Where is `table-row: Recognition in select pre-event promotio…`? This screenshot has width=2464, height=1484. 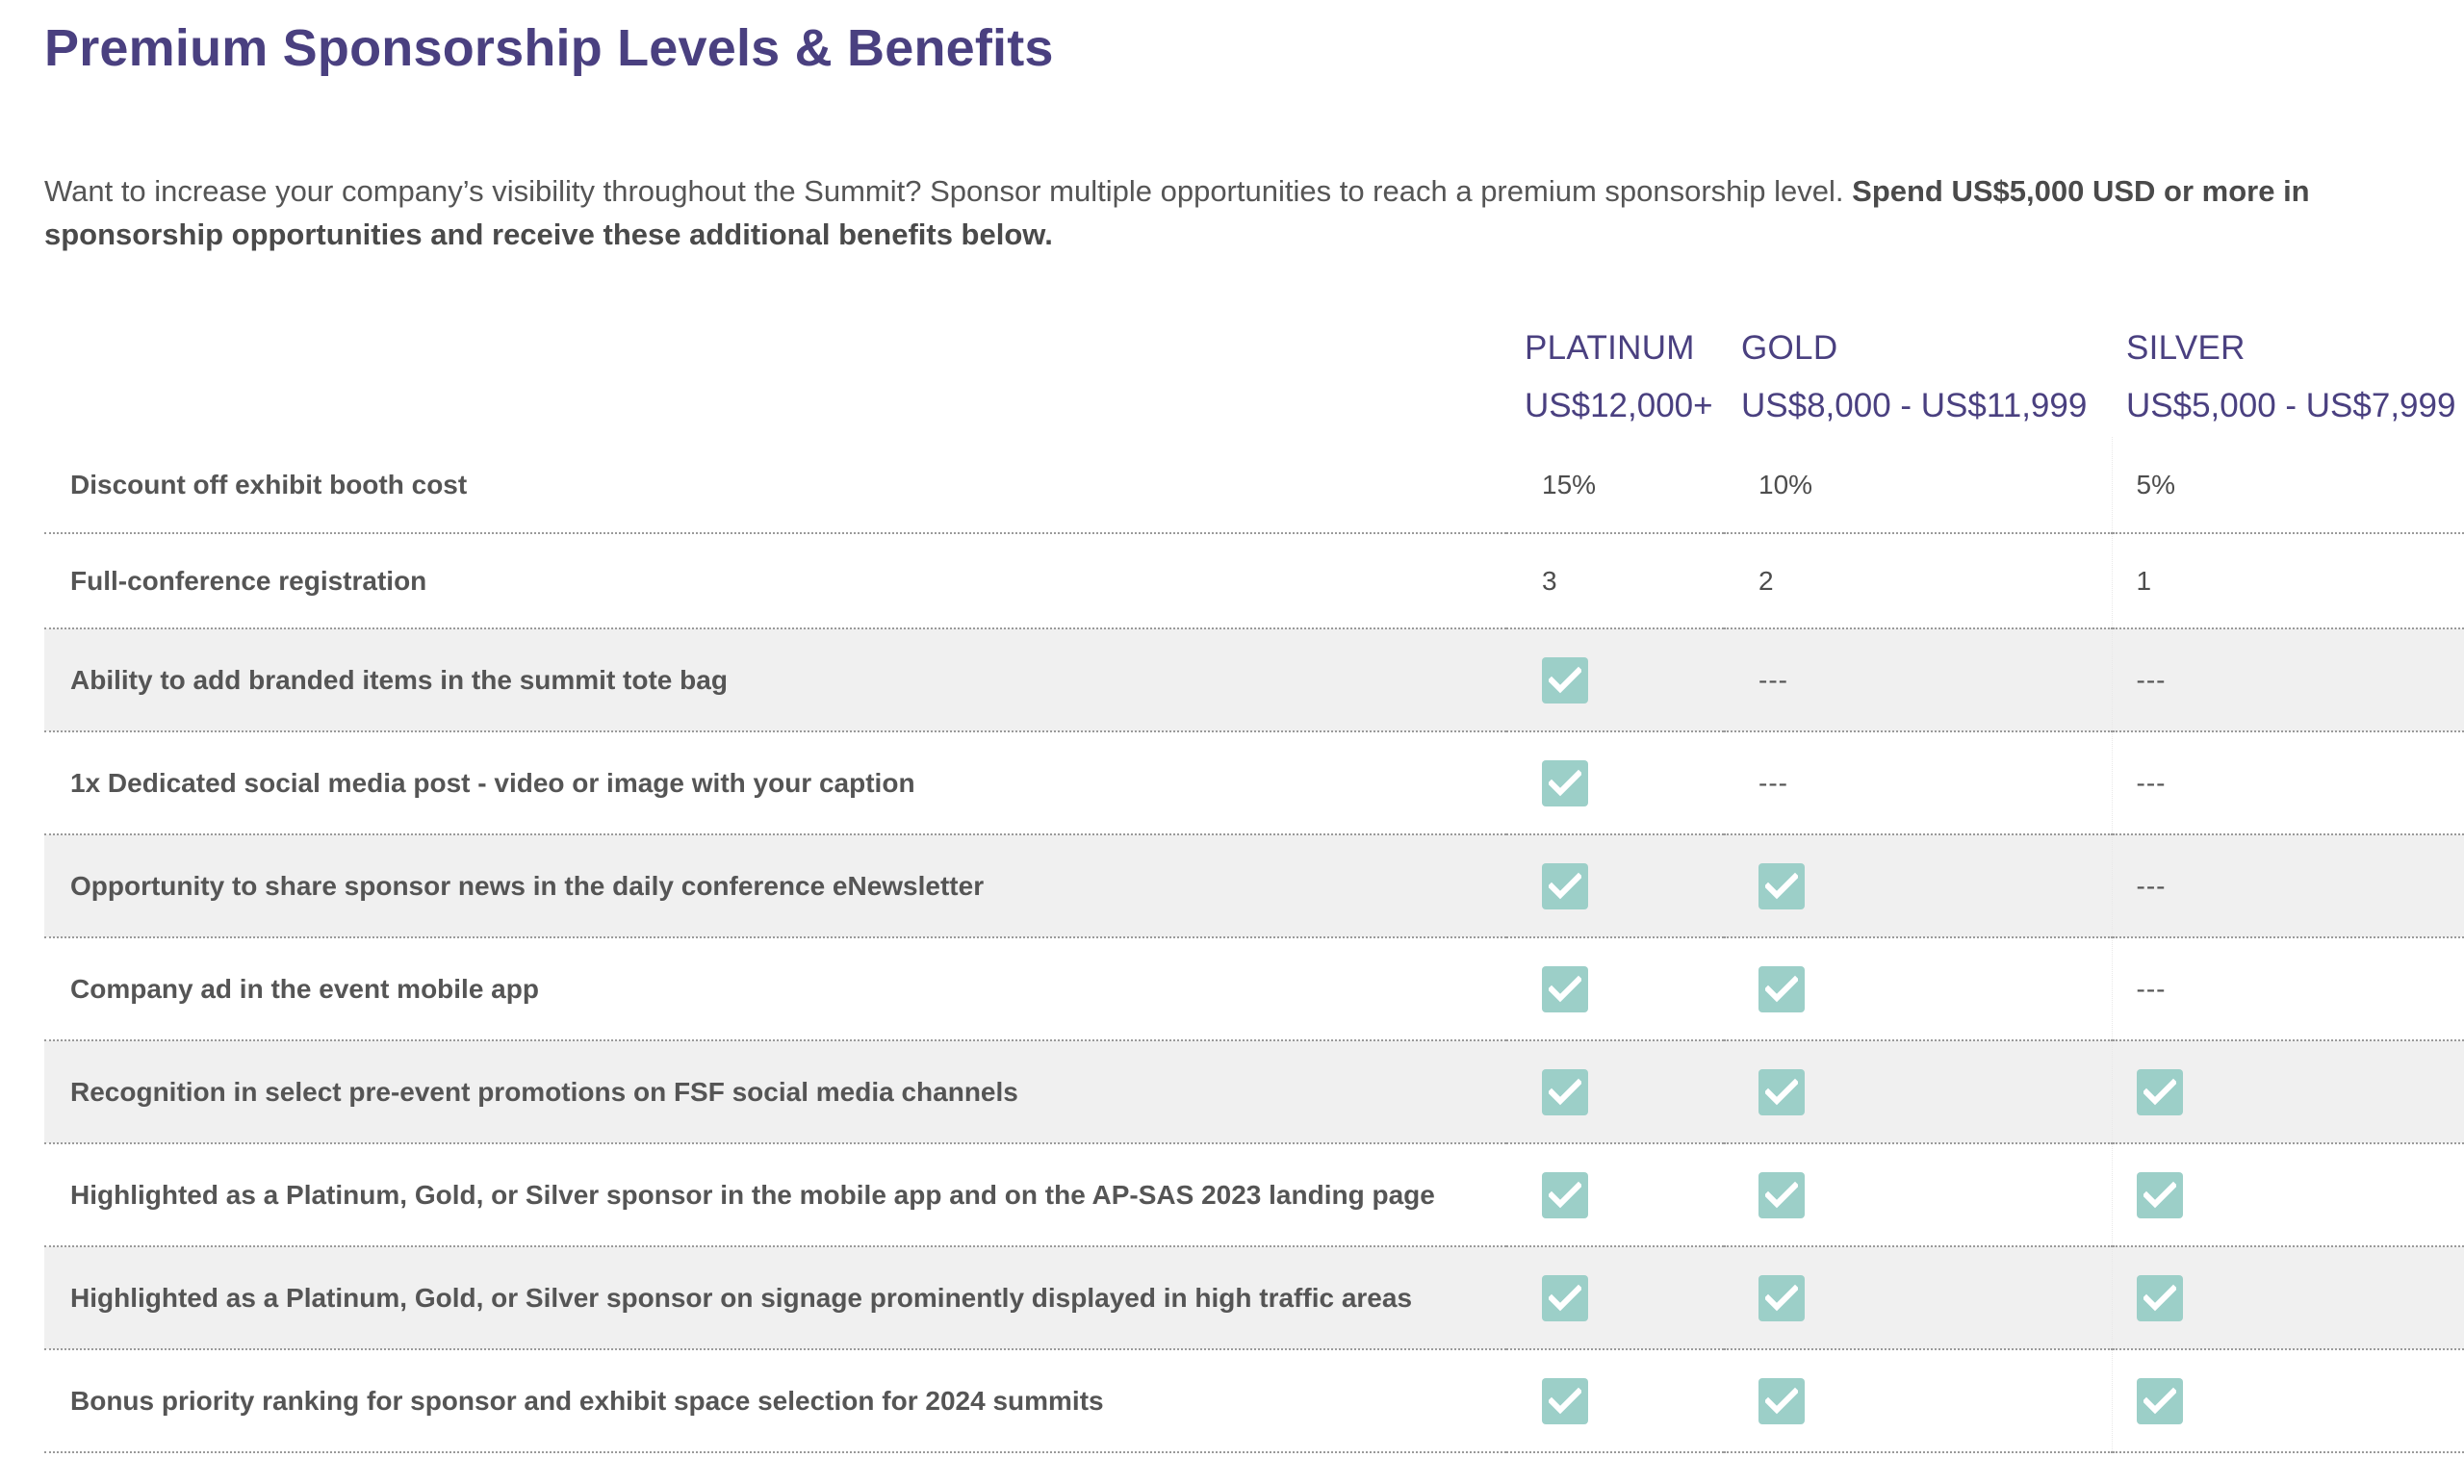 table-row: Recognition in select pre-event promotio… is located at coordinates (1254, 1092).